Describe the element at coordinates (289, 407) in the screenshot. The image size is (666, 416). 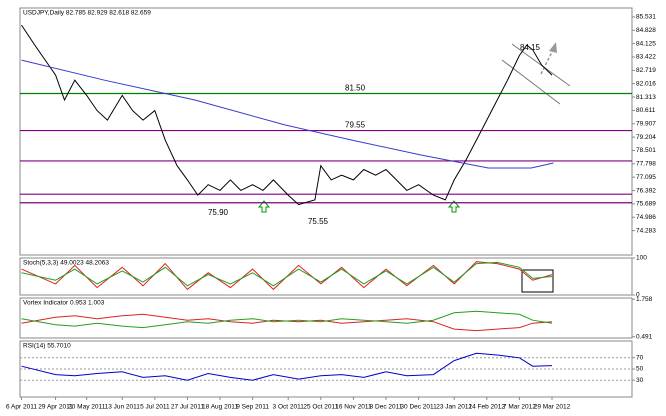
I see `x-tick-label: 3 Oct 2011` at that location.